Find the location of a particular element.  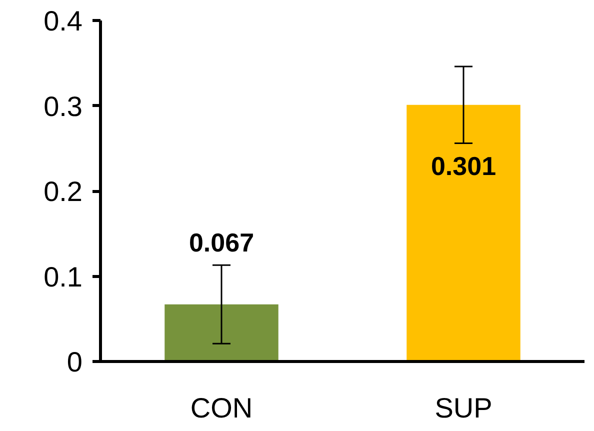

y-tick-label: 0.3 is located at coordinates (63, 106).